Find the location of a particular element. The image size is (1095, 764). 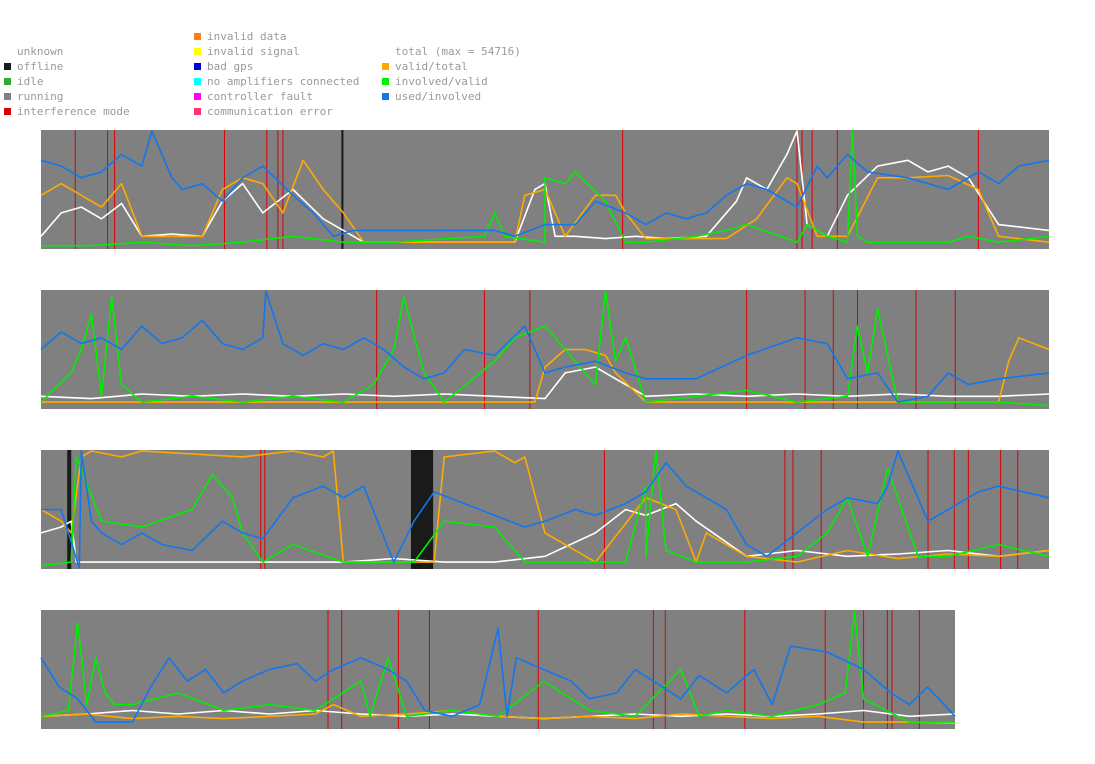

legend-label: involved/valid is located at coordinates (441, 81).